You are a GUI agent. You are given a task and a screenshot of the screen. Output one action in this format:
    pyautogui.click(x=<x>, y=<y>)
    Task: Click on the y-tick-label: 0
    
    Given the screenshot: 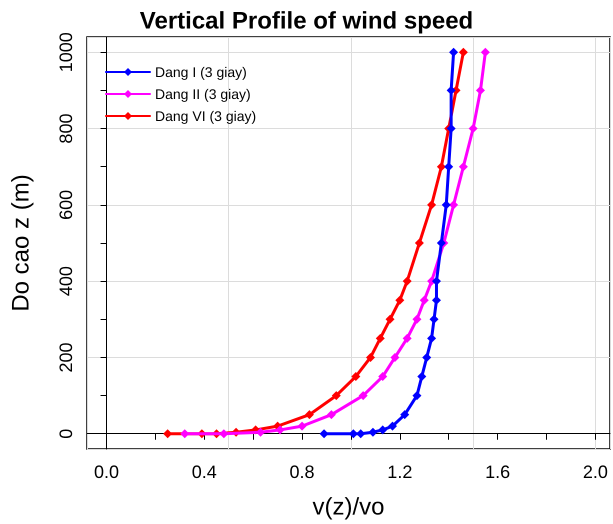 What is the action you would take?
    pyautogui.click(x=66, y=433)
    